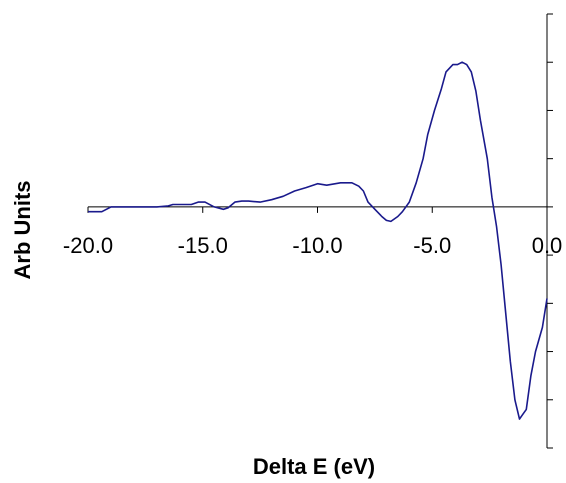  What do you see at coordinates (547, 245) in the screenshot?
I see `x-tick-label: 0.0` at bounding box center [547, 245].